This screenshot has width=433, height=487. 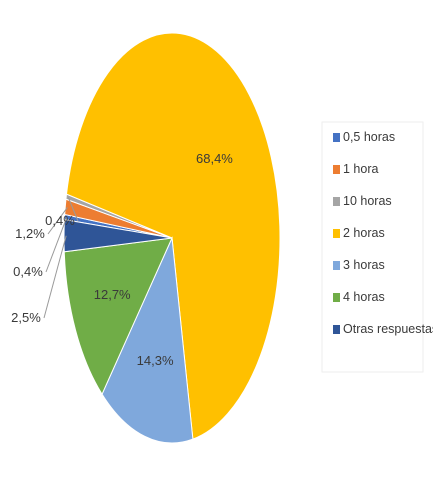 I want to click on data-label: 2,5%, so click(x=26, y=317).